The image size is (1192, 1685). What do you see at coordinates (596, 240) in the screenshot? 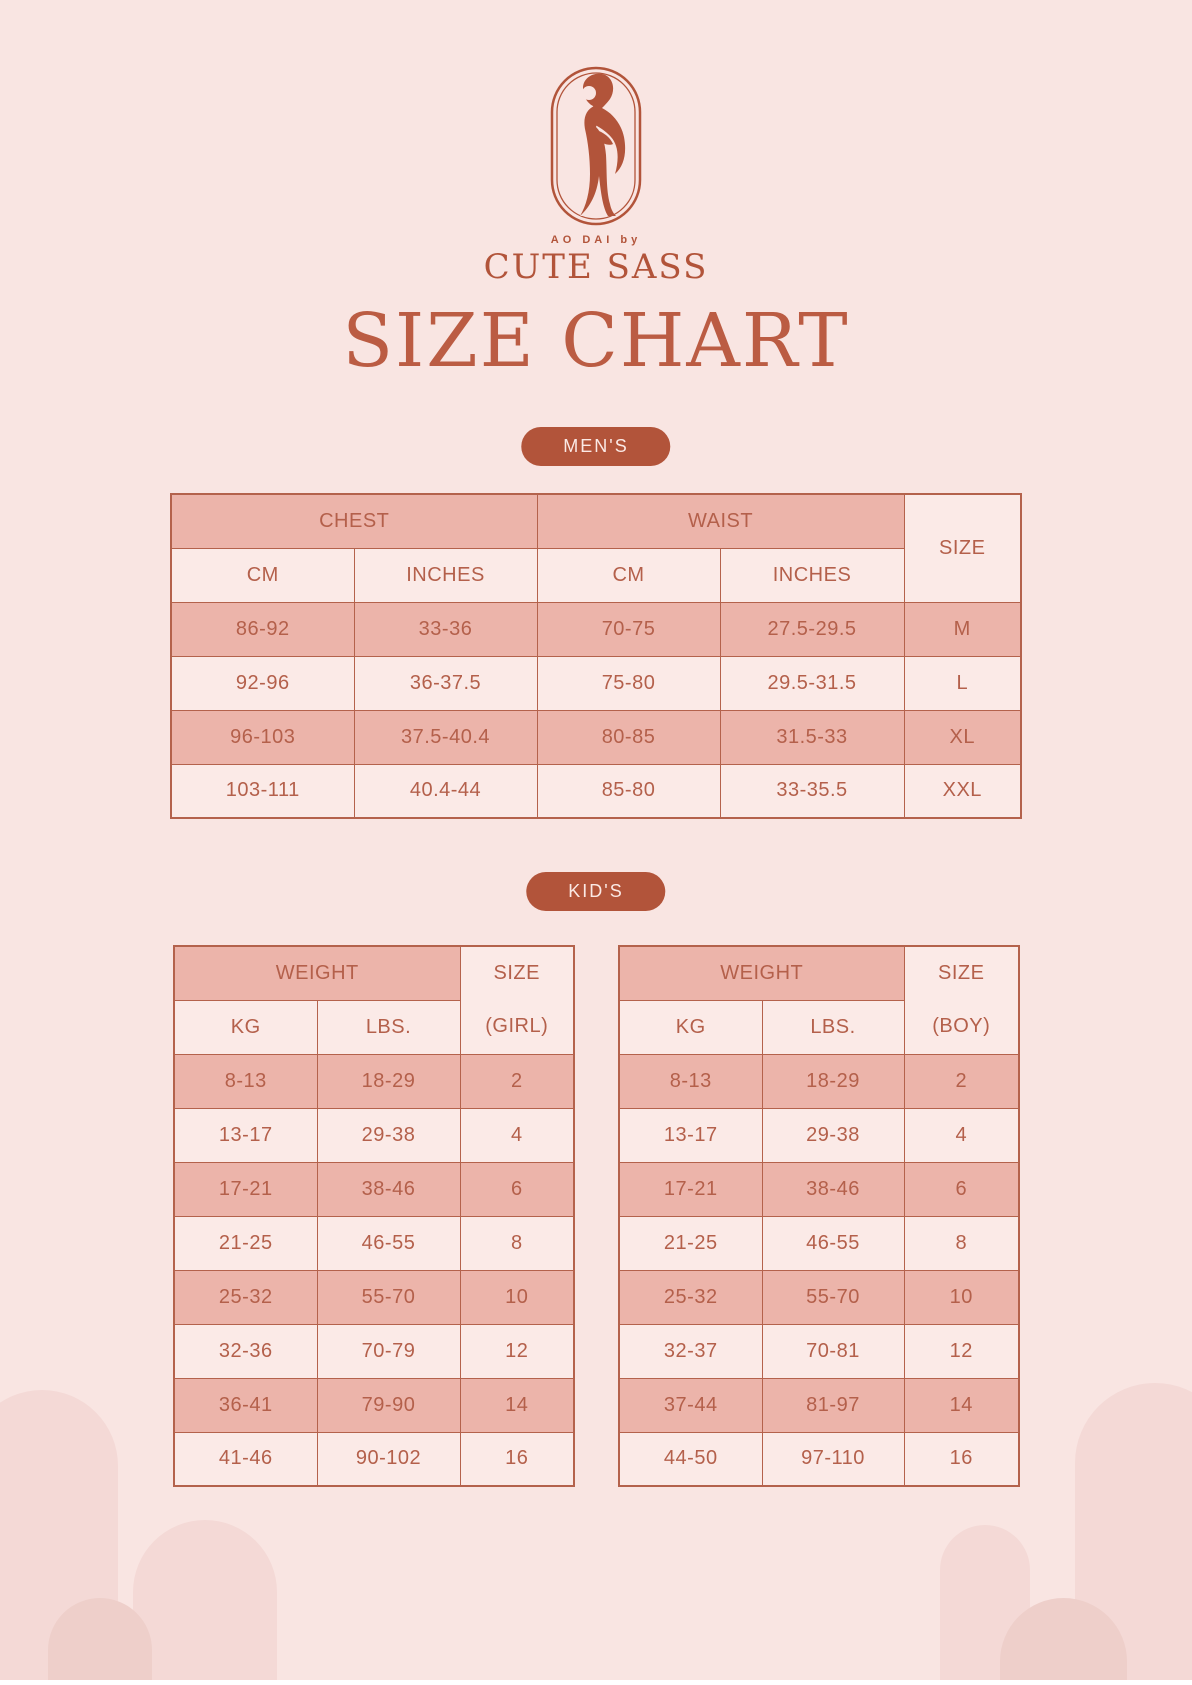
I see `brand-tagline: AO DAI by` at bounding box center [596, 240].